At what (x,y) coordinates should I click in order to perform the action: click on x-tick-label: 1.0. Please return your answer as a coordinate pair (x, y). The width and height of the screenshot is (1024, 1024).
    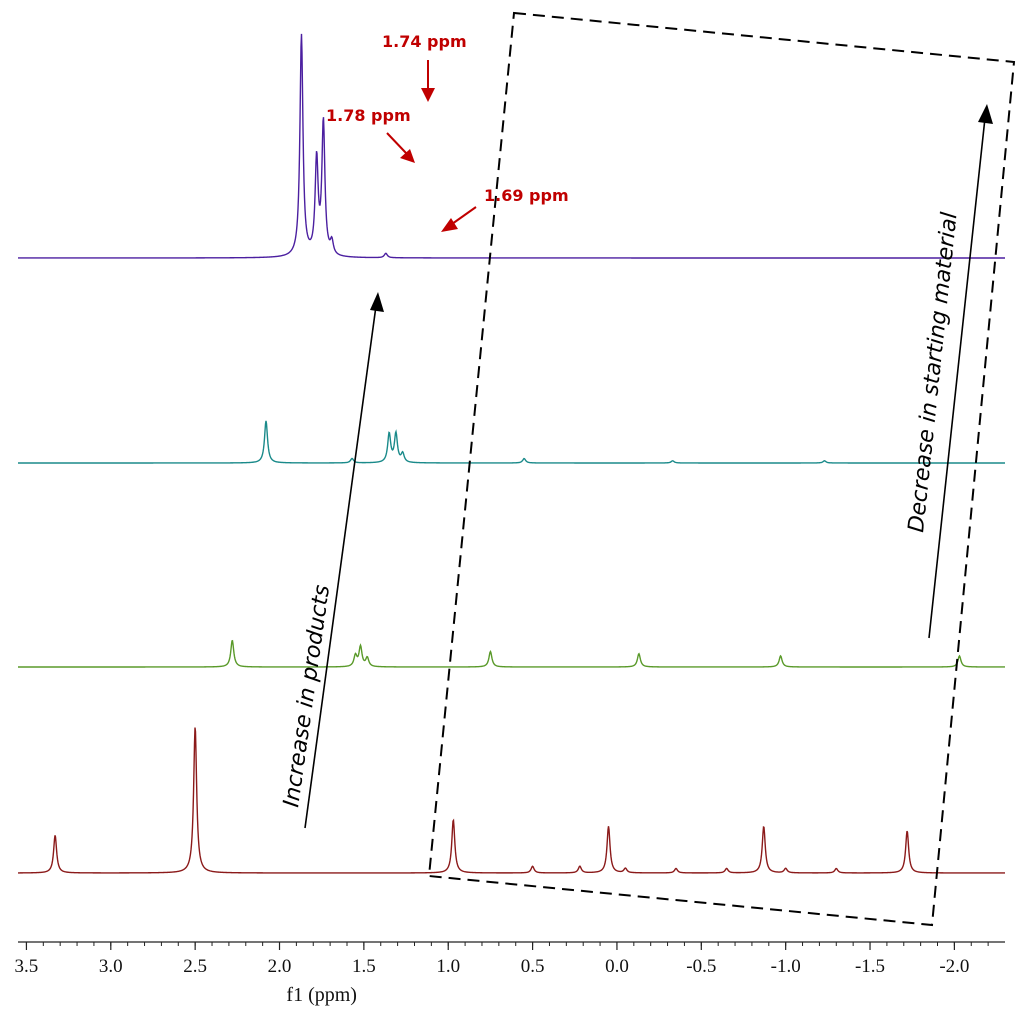
    Looking at the image, I should click on (448, 966).